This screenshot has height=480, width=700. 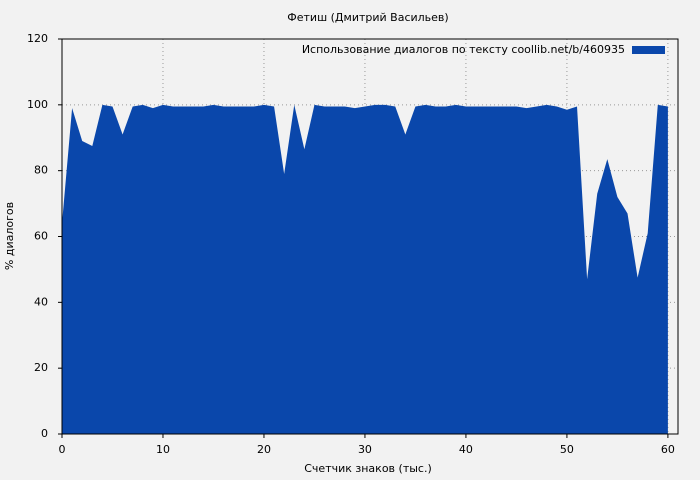 What do you see at coordinates (367, 17) in the screenshot?
I see `chart-title: Фетиш (Дмитрий Васильев)` at bounding box center [367, 17].